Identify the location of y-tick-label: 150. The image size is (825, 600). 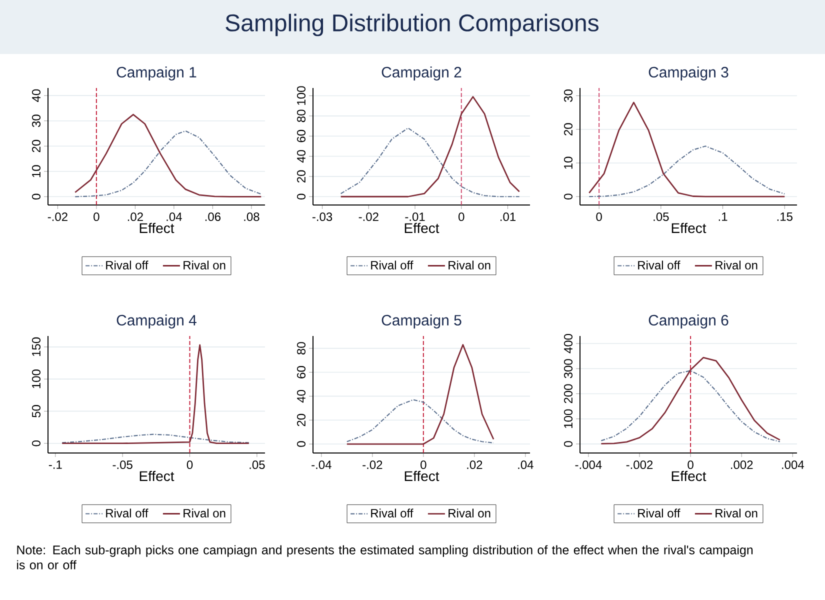
(36, 346).